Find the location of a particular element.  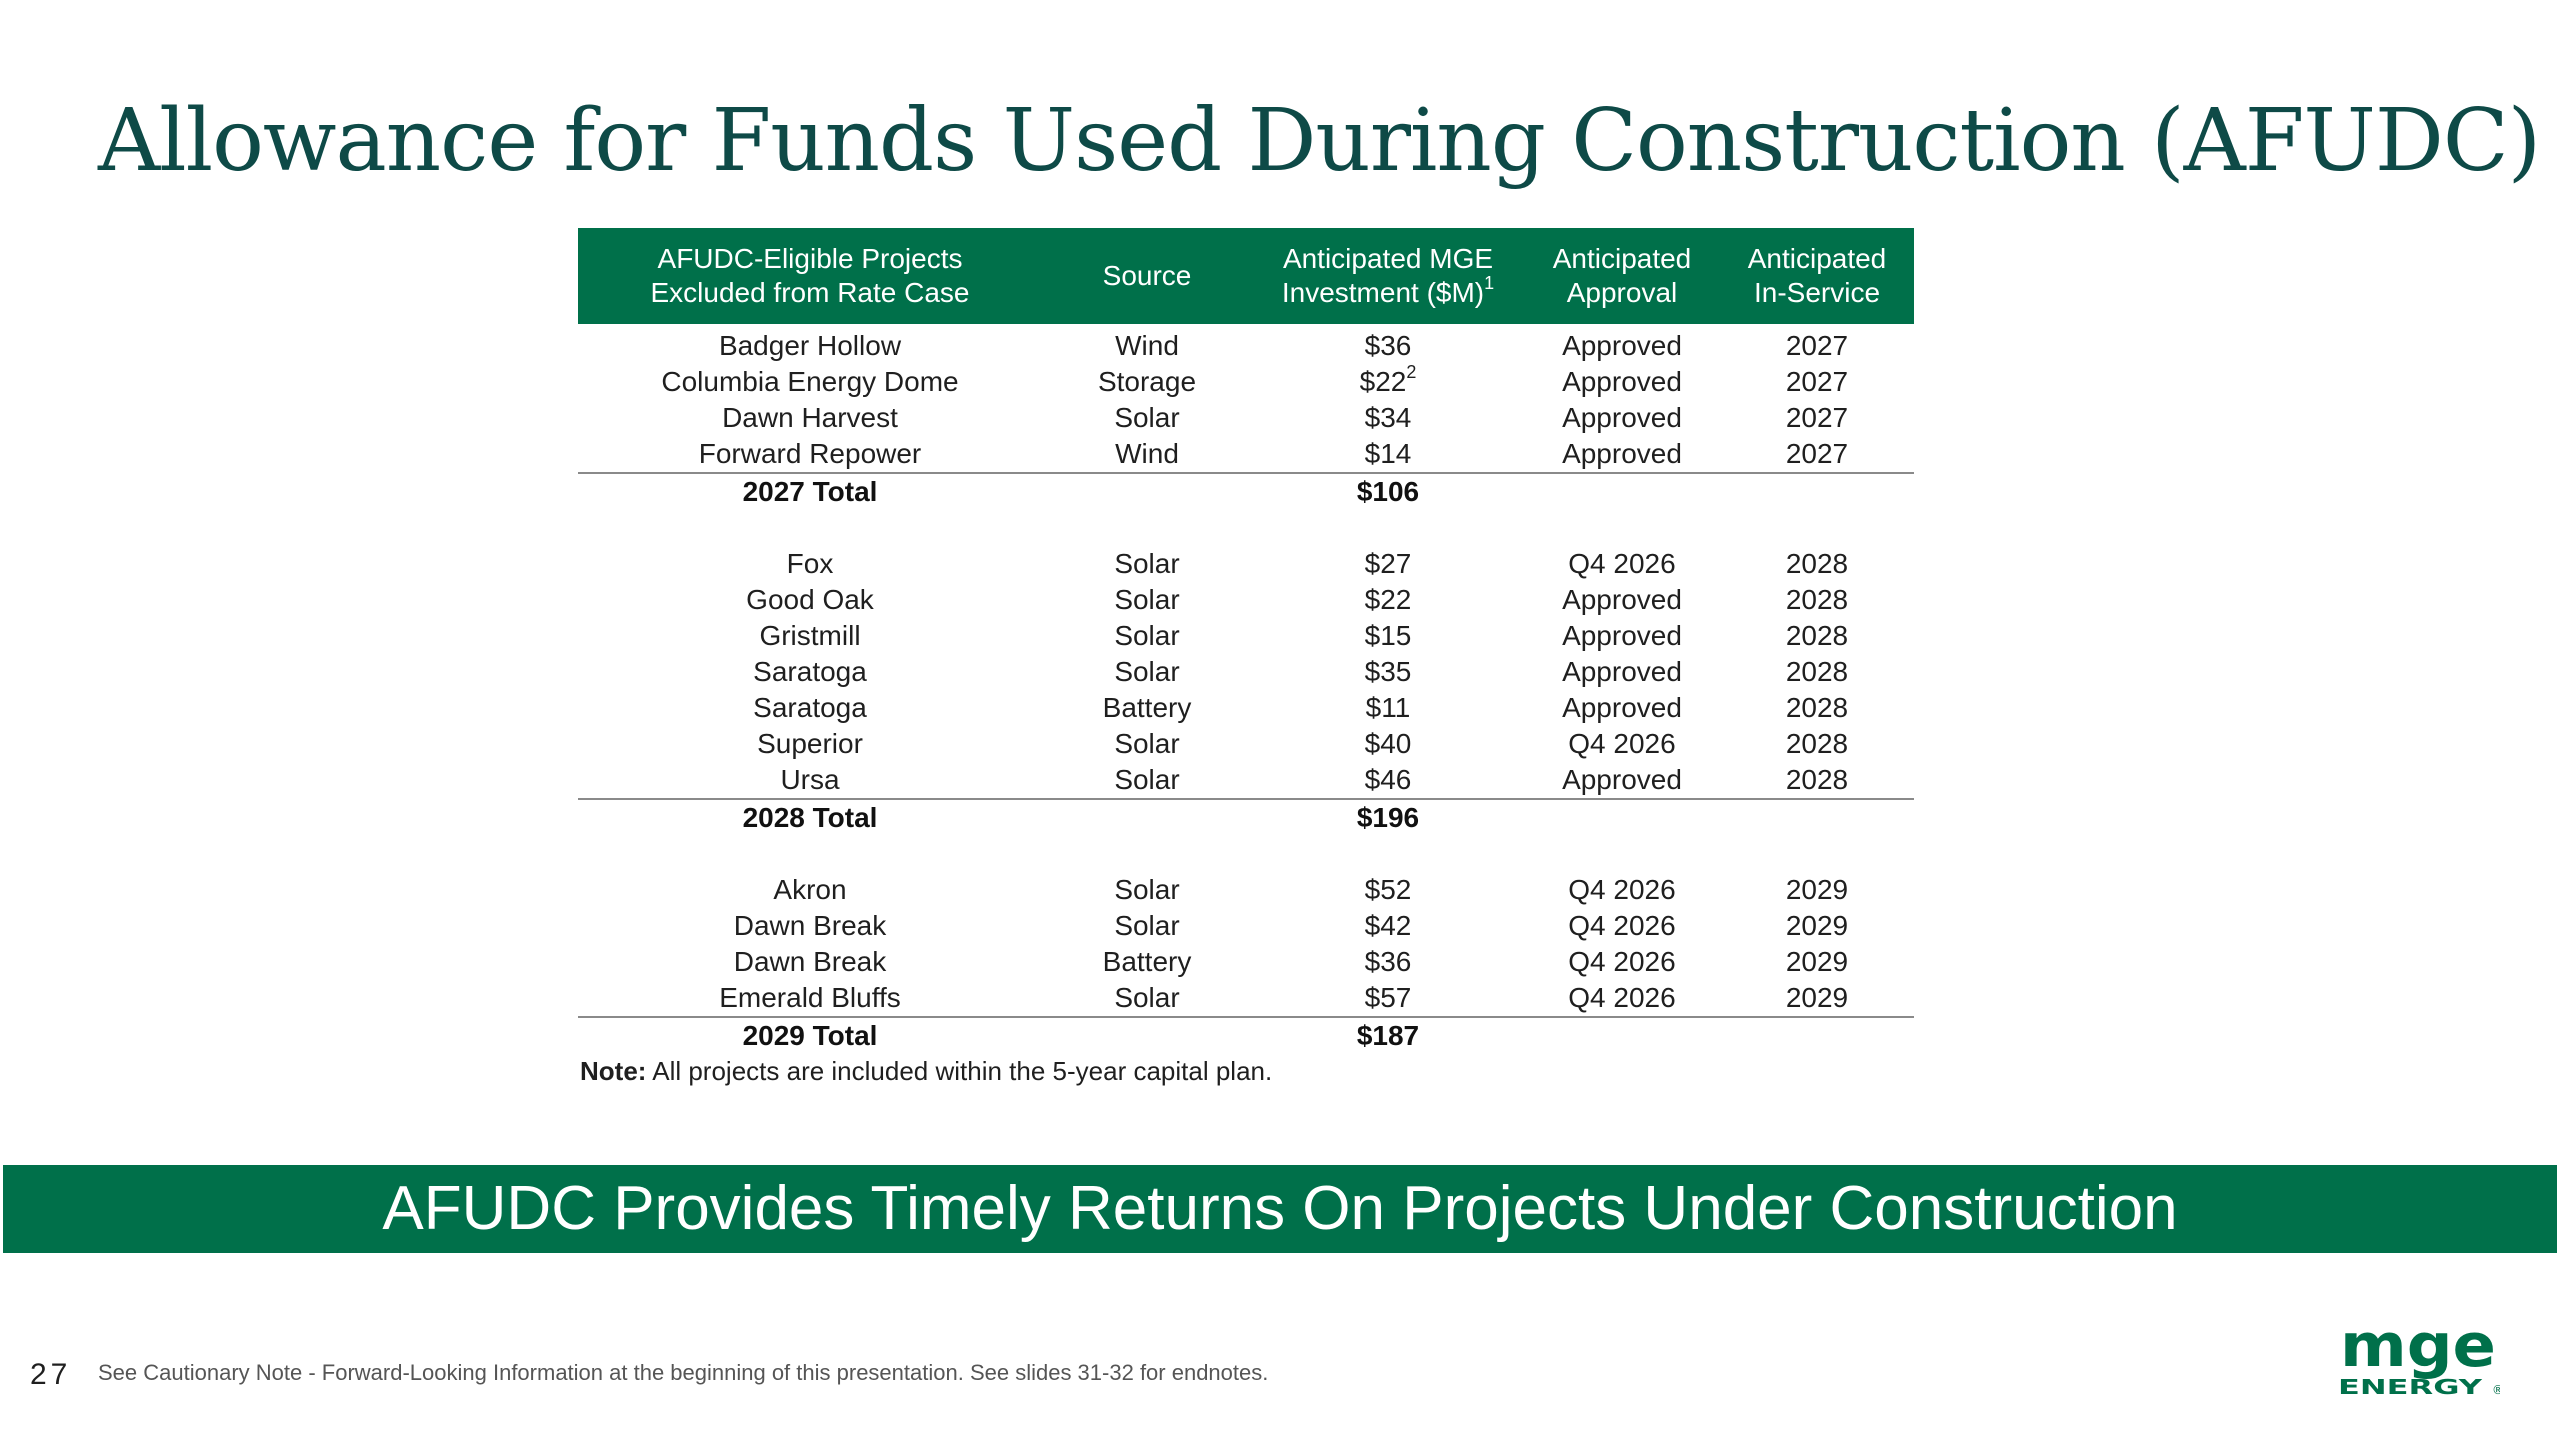

table-row: Gristmill Solar $15 Approved 2028 is located at coordinates (1246, 636).